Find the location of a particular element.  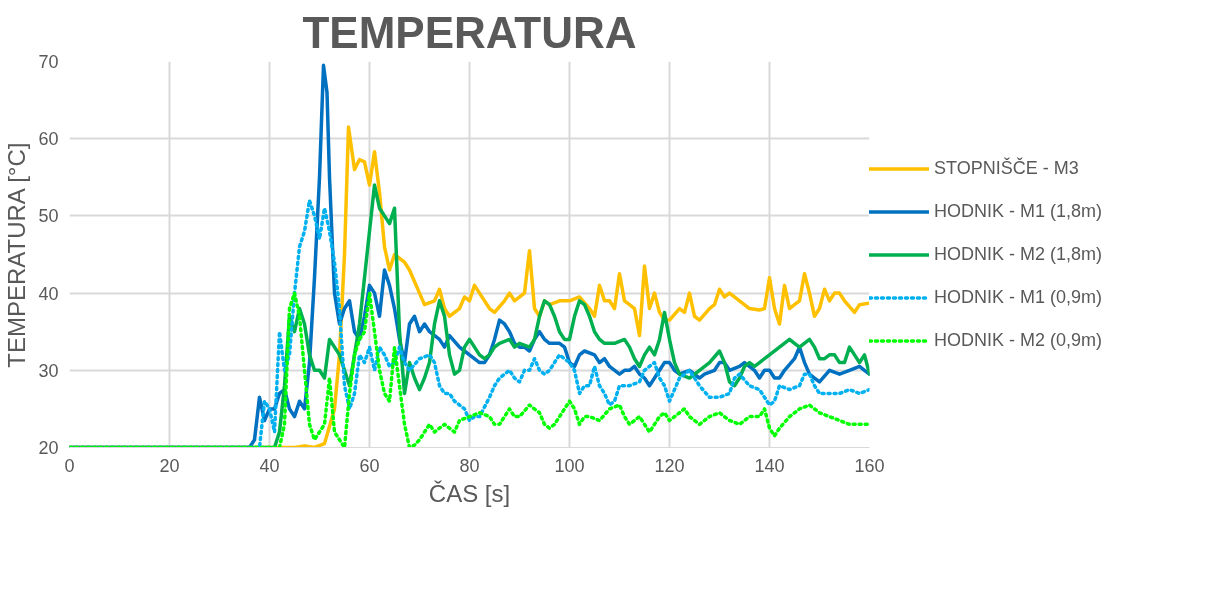

x-tick-label: 20 is located at coordinates (169, 465).